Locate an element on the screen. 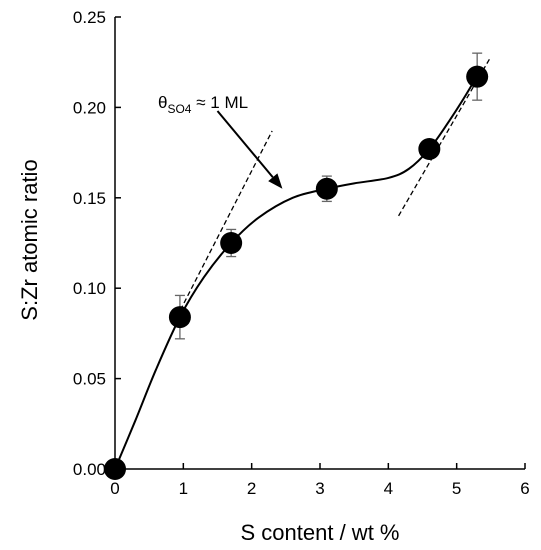 This screenshot has height=550, width=541. y-tick-label: 0.05 is located at coordinates (89, 379).